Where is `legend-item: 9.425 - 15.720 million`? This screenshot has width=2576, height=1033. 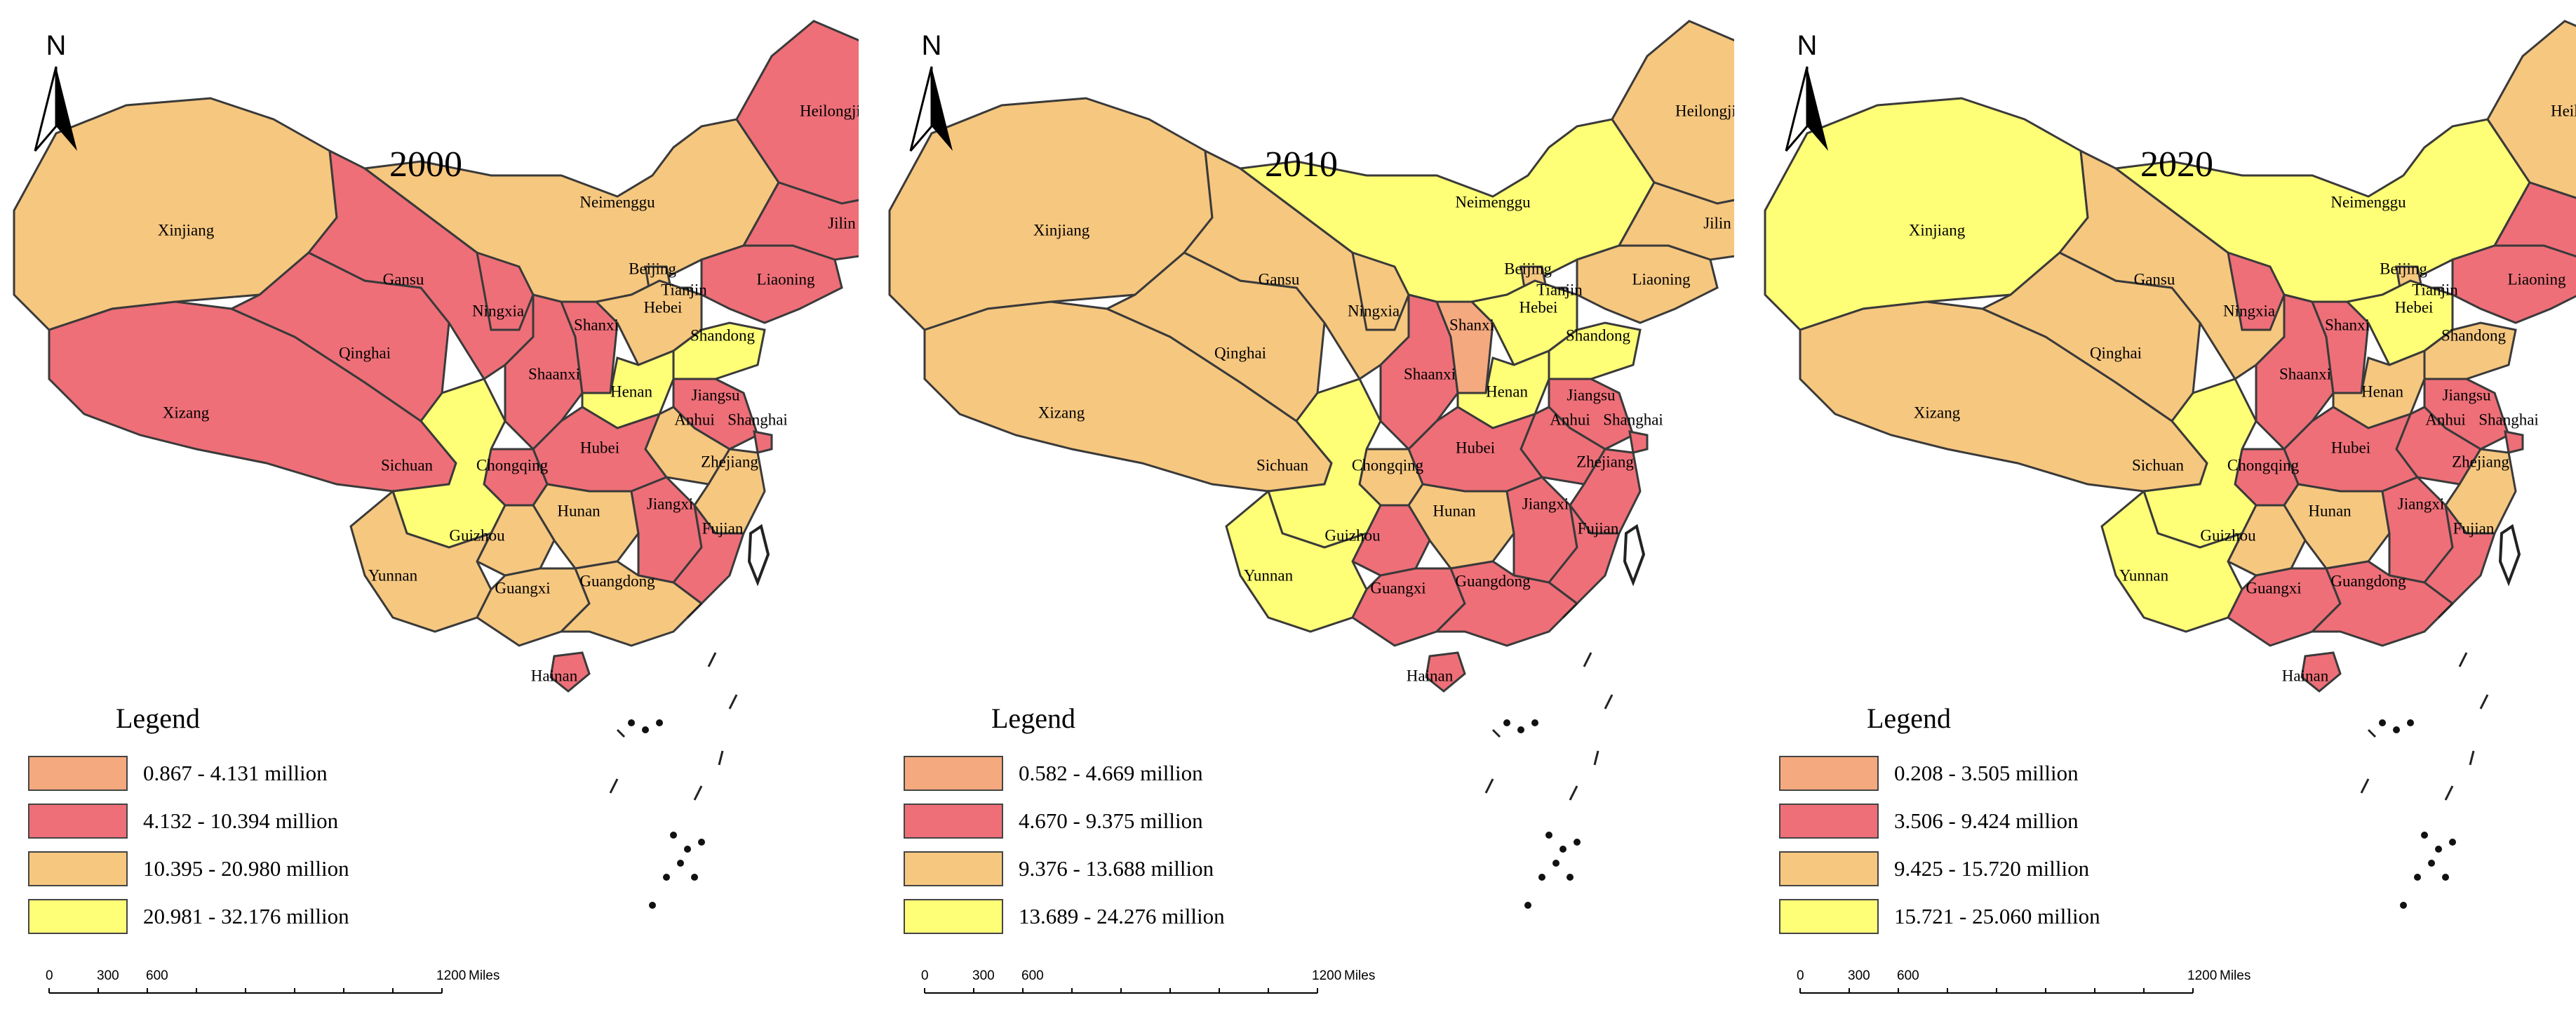
legend-item: 9.425 - 15.720 million is located at coordinates (1934, 869).